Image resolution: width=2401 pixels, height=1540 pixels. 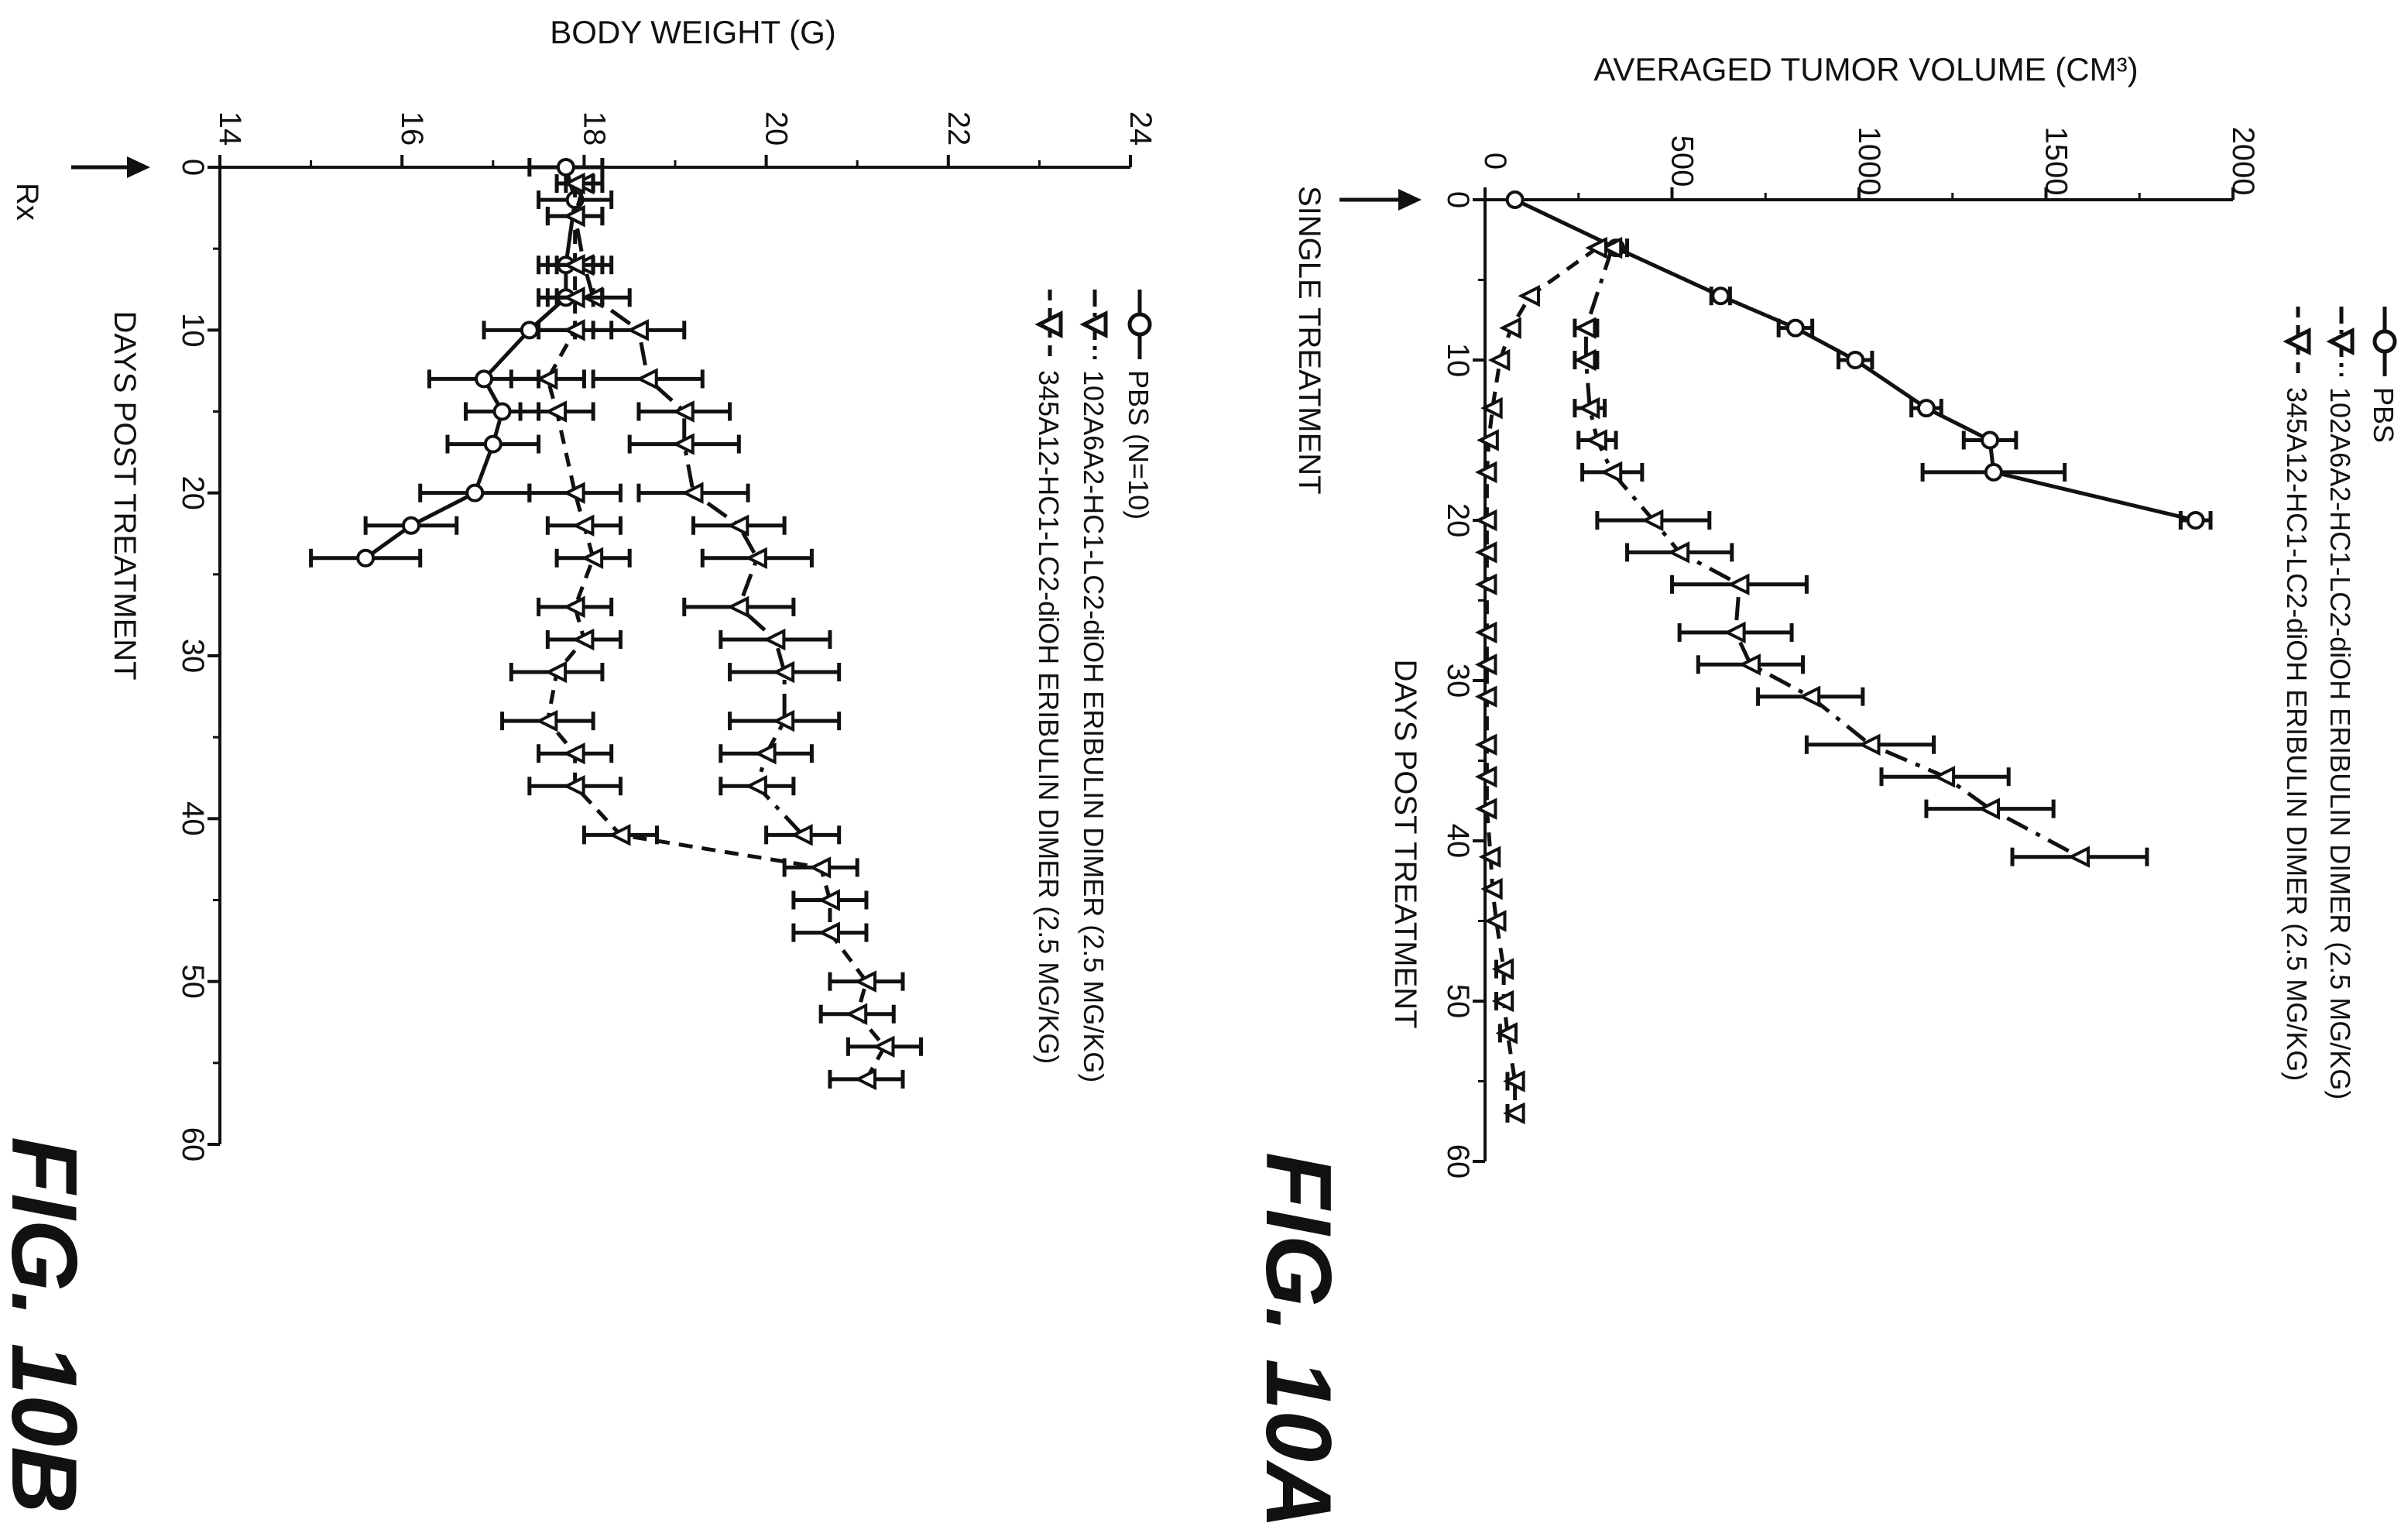 What do you see at coordinates (1495, 161) in the screenshot?
I see `chart-10a-y-tick-label: 0` at bounding box center [1495, 161].